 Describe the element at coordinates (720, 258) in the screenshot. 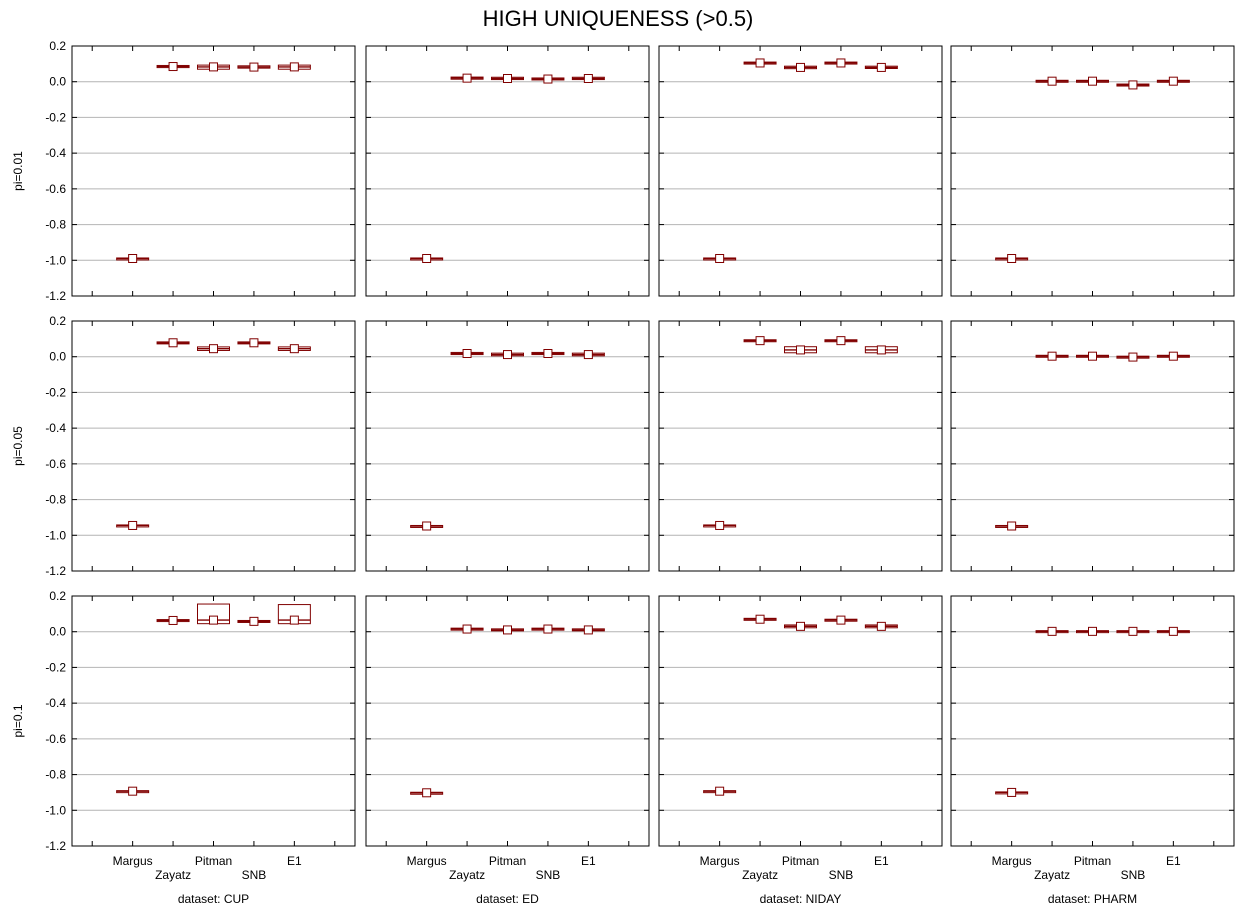

I see `median-marker-r1-c3-margus` at that location.